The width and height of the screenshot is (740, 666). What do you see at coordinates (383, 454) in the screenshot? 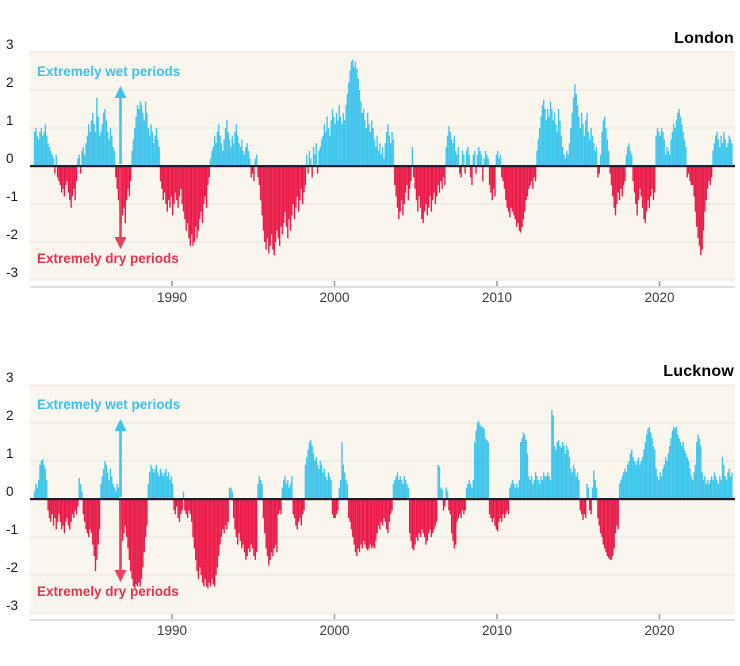
I see `wet-bars` at bounding box center [383, 454].